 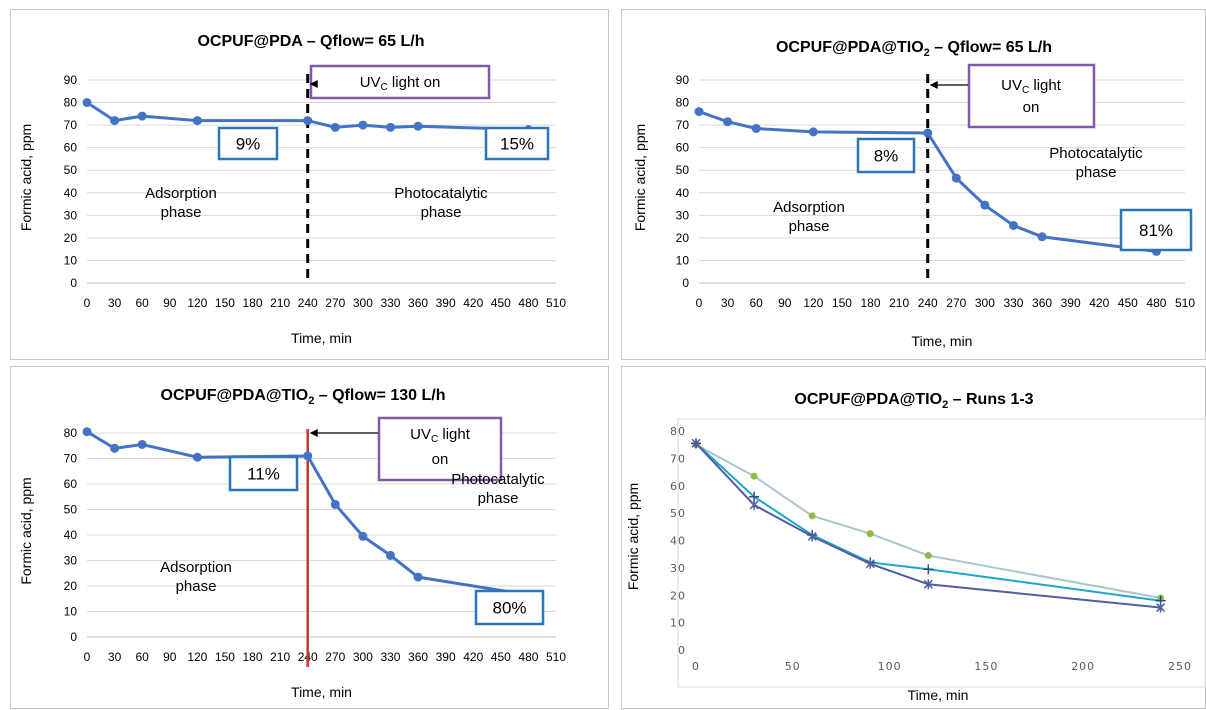 I want to click on photocatalytic-phase-label-line2: phase, so click(x=498, y=498).